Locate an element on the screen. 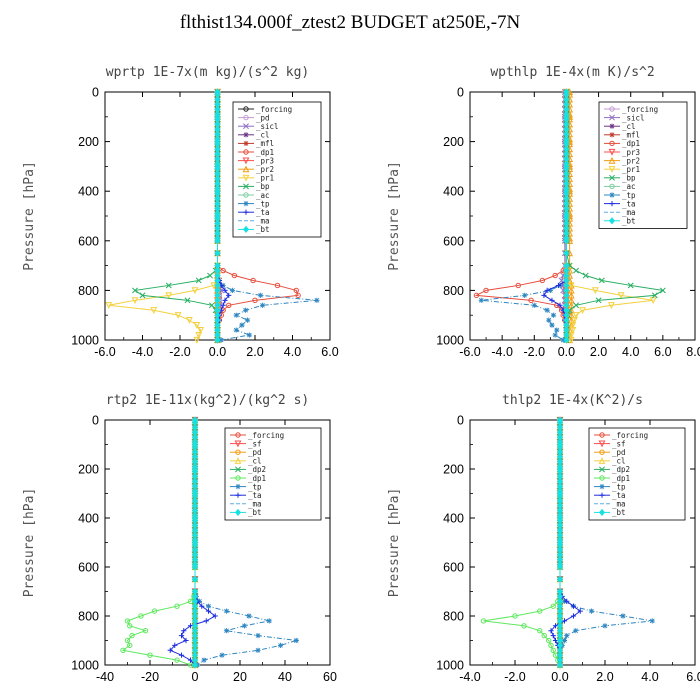 This screenshot has height=700, width=700. x-tick-label: -20 is located at coordinates (150, 677).